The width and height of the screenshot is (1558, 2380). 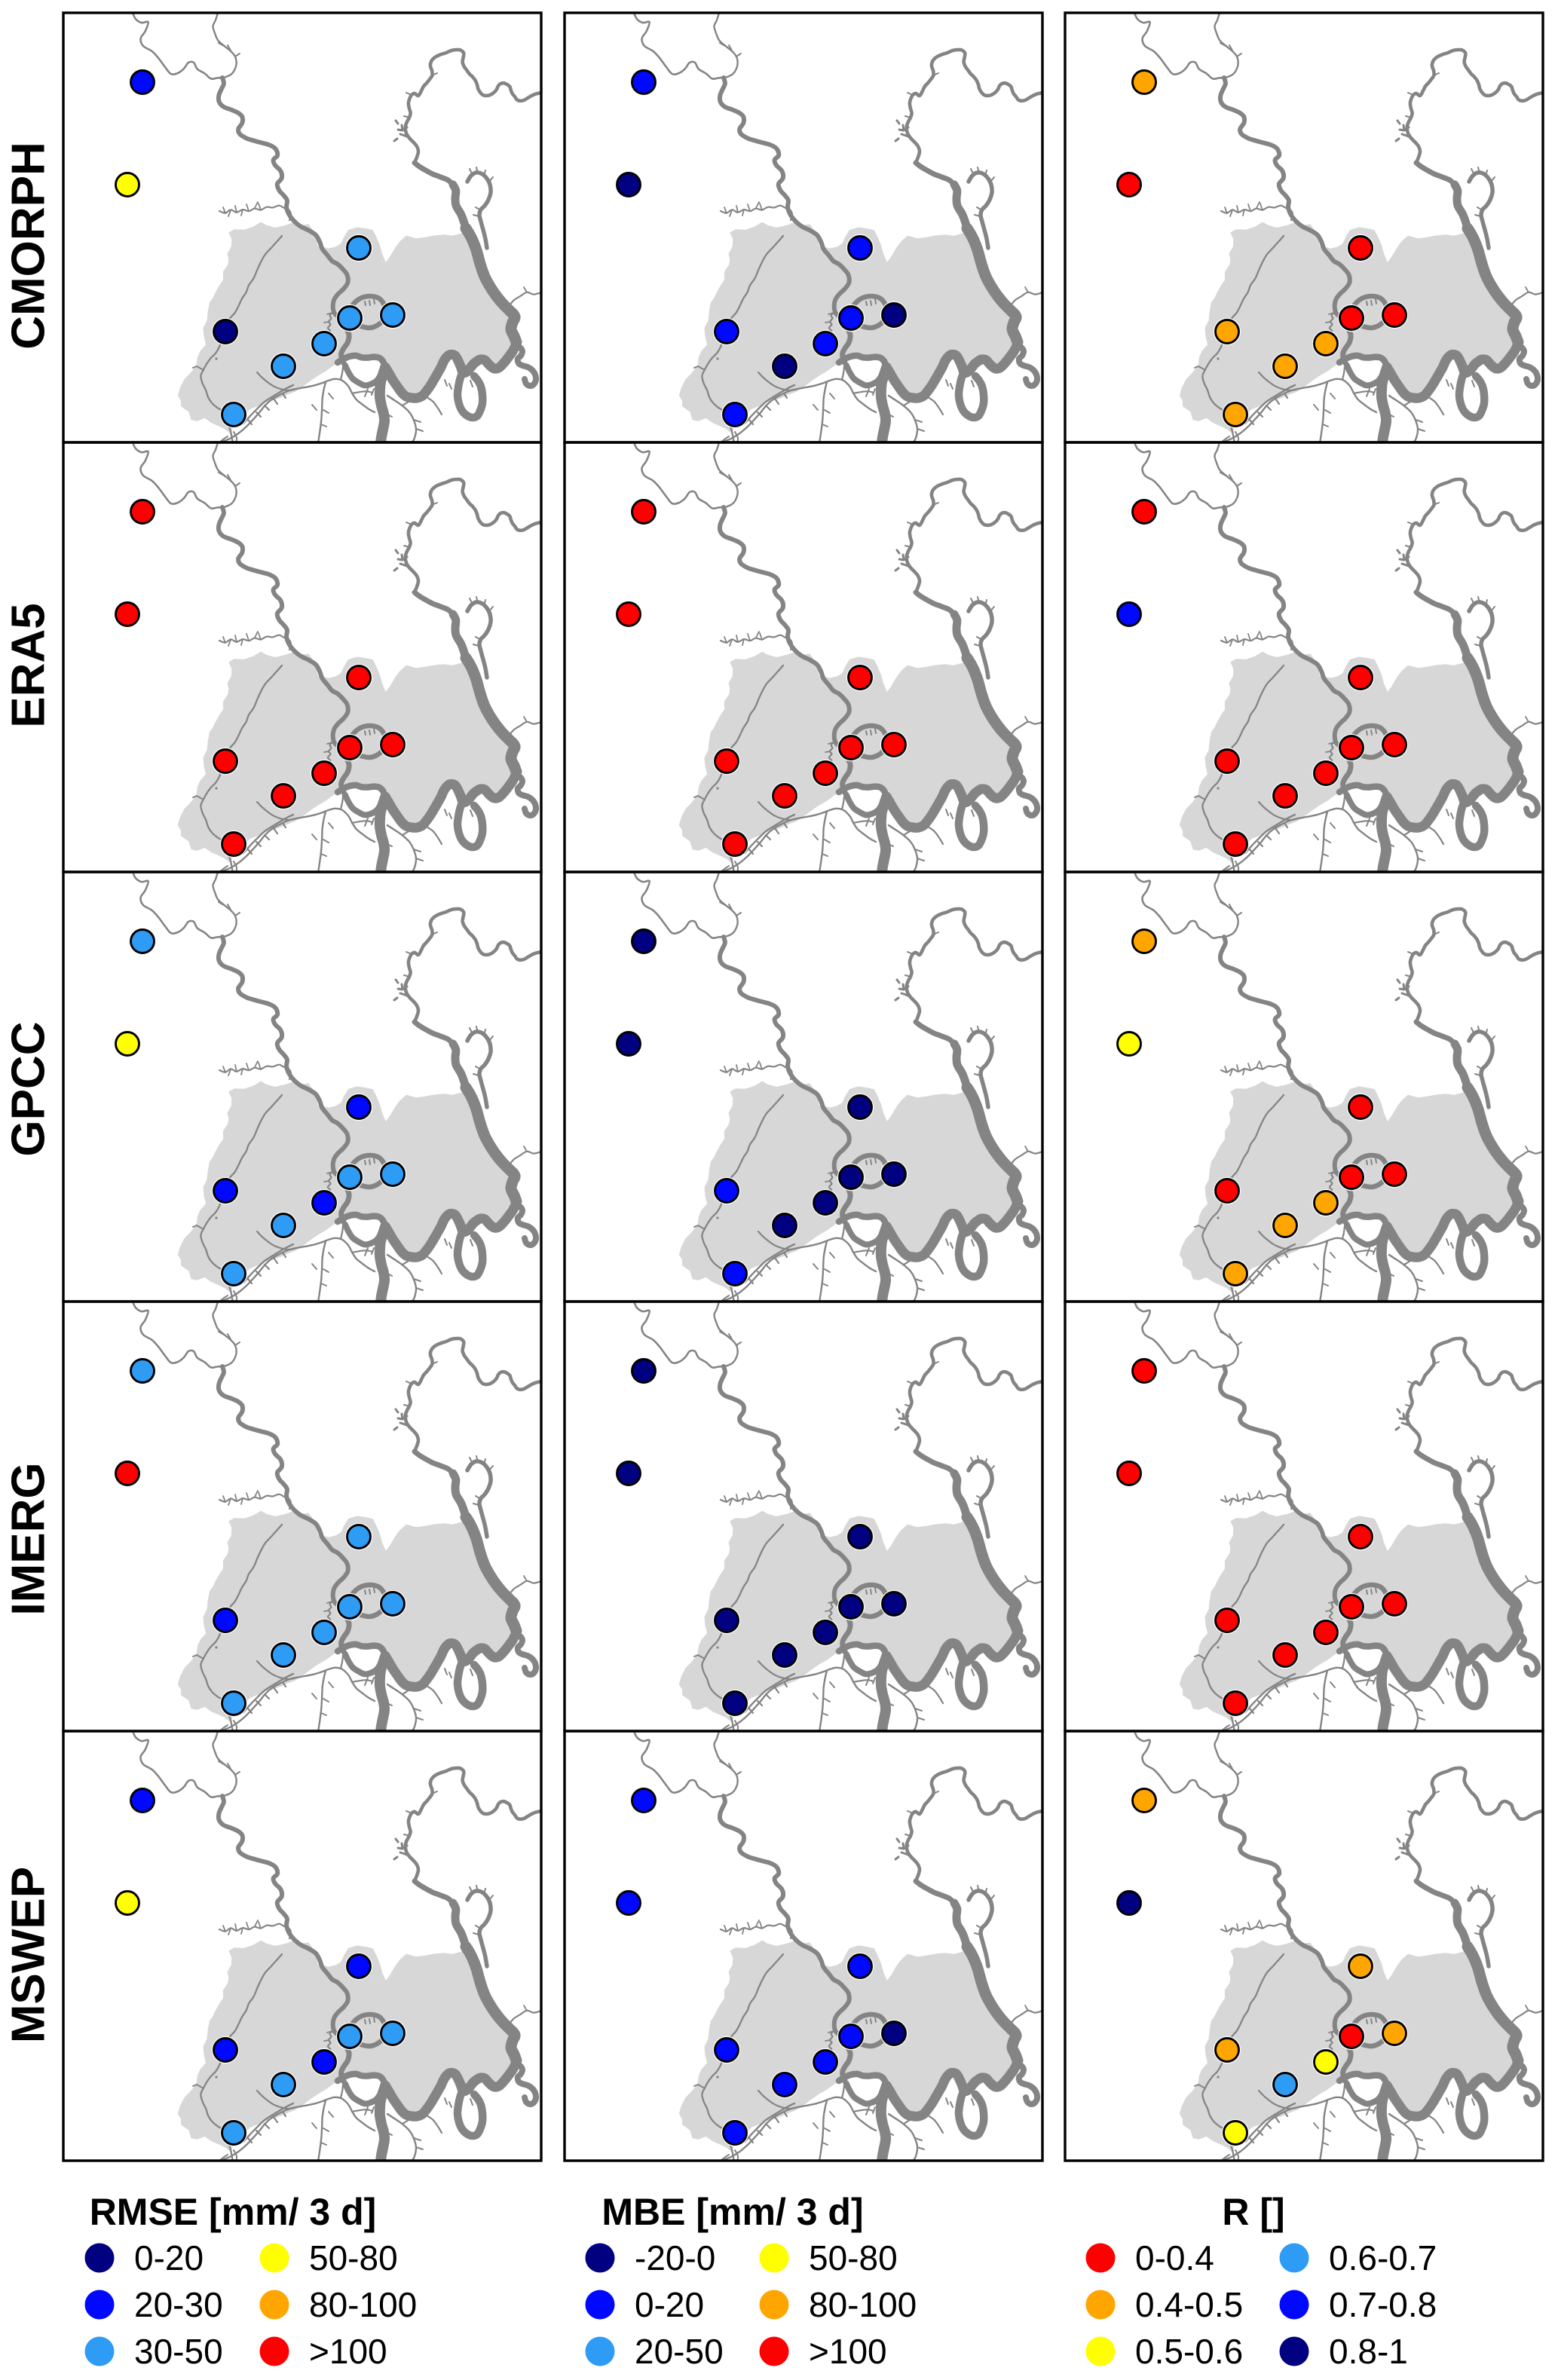 What do you see at coordinates (1383, 2258) in the screenshot?
I see `svg-text: 0.6-0.7` at bounding box center [1383, 2258].